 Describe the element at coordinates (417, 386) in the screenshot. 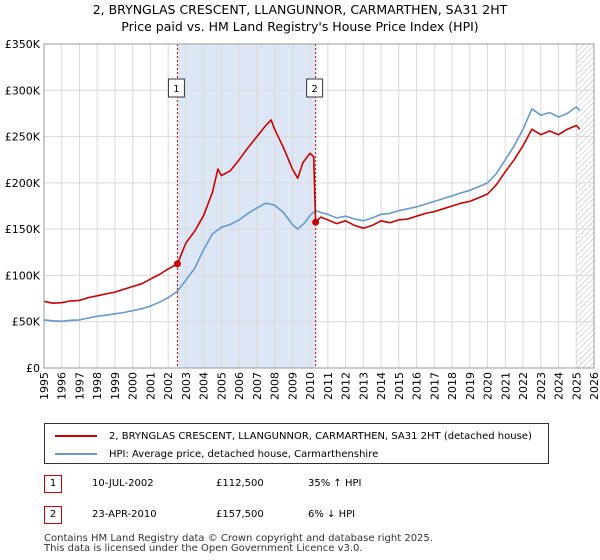

I see `x-tick-label: 2016` at that location.